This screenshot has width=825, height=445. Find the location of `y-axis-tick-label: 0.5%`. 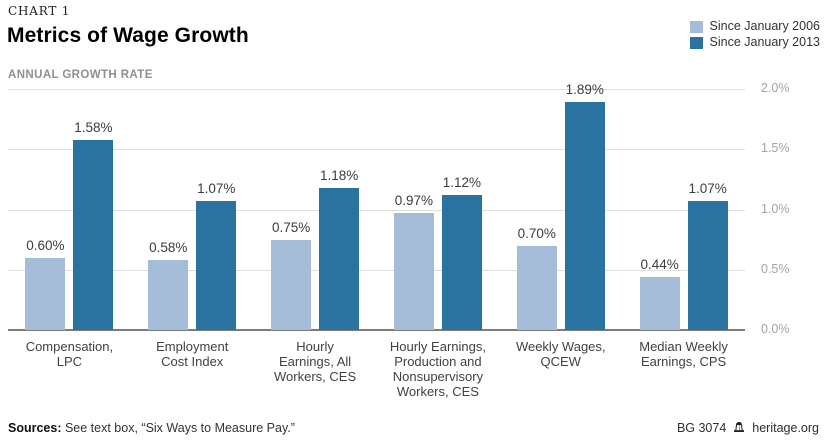

y-axis-tick-label: 0.5% is located at coordinates (775, 268).